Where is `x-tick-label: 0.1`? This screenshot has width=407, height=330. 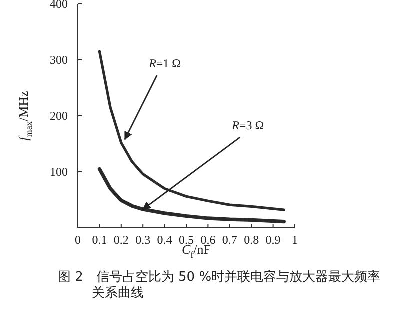
x-tick-label: 0.1 is located at coordinates (100, 240).